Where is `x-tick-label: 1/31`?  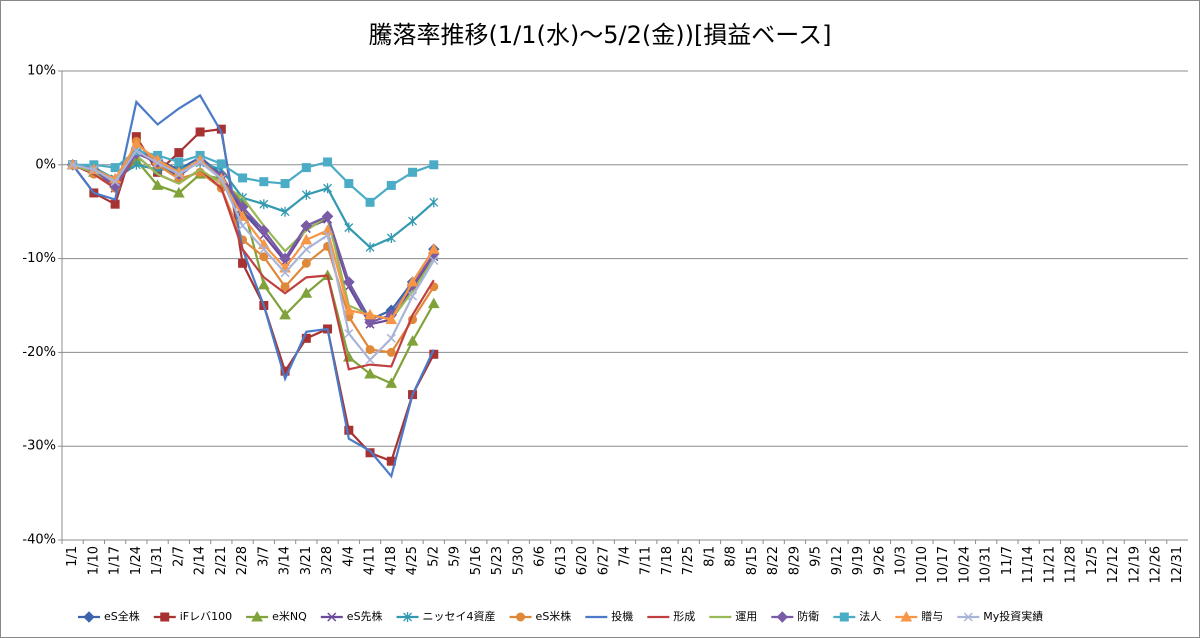 x-tick-label: 1/31 is located at coordinates (157, 560).